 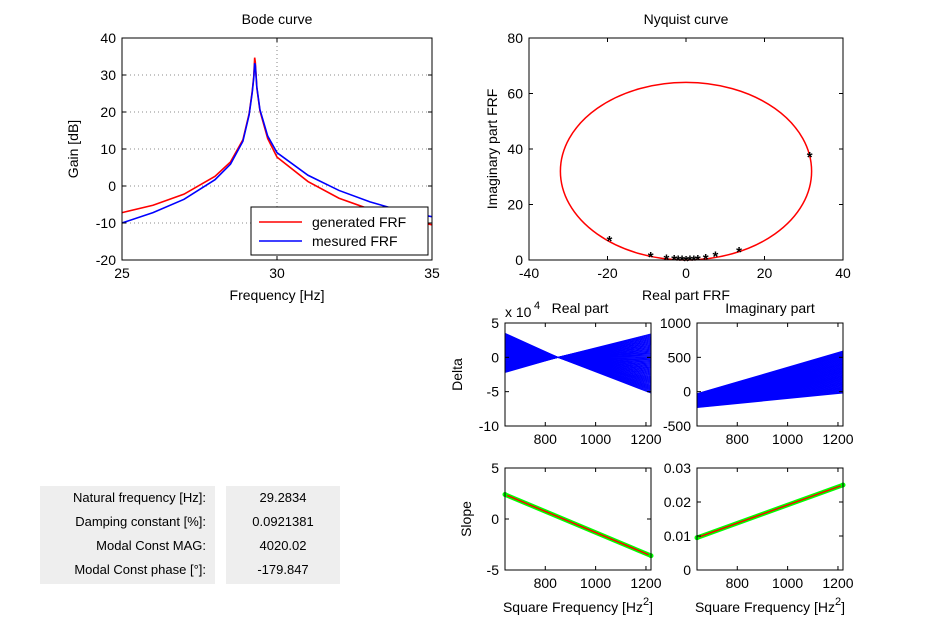 I want to click on slope-imag-x-label-sup: 2, so click(x=838, y=602).